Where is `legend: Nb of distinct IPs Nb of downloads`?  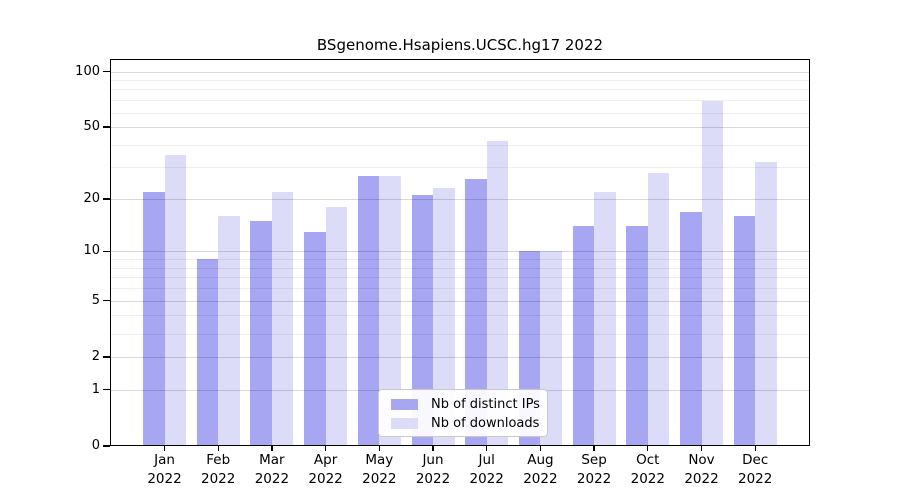 legend: Nb of distinct IPs Nb of downloads is located at coordinates (463, 413).